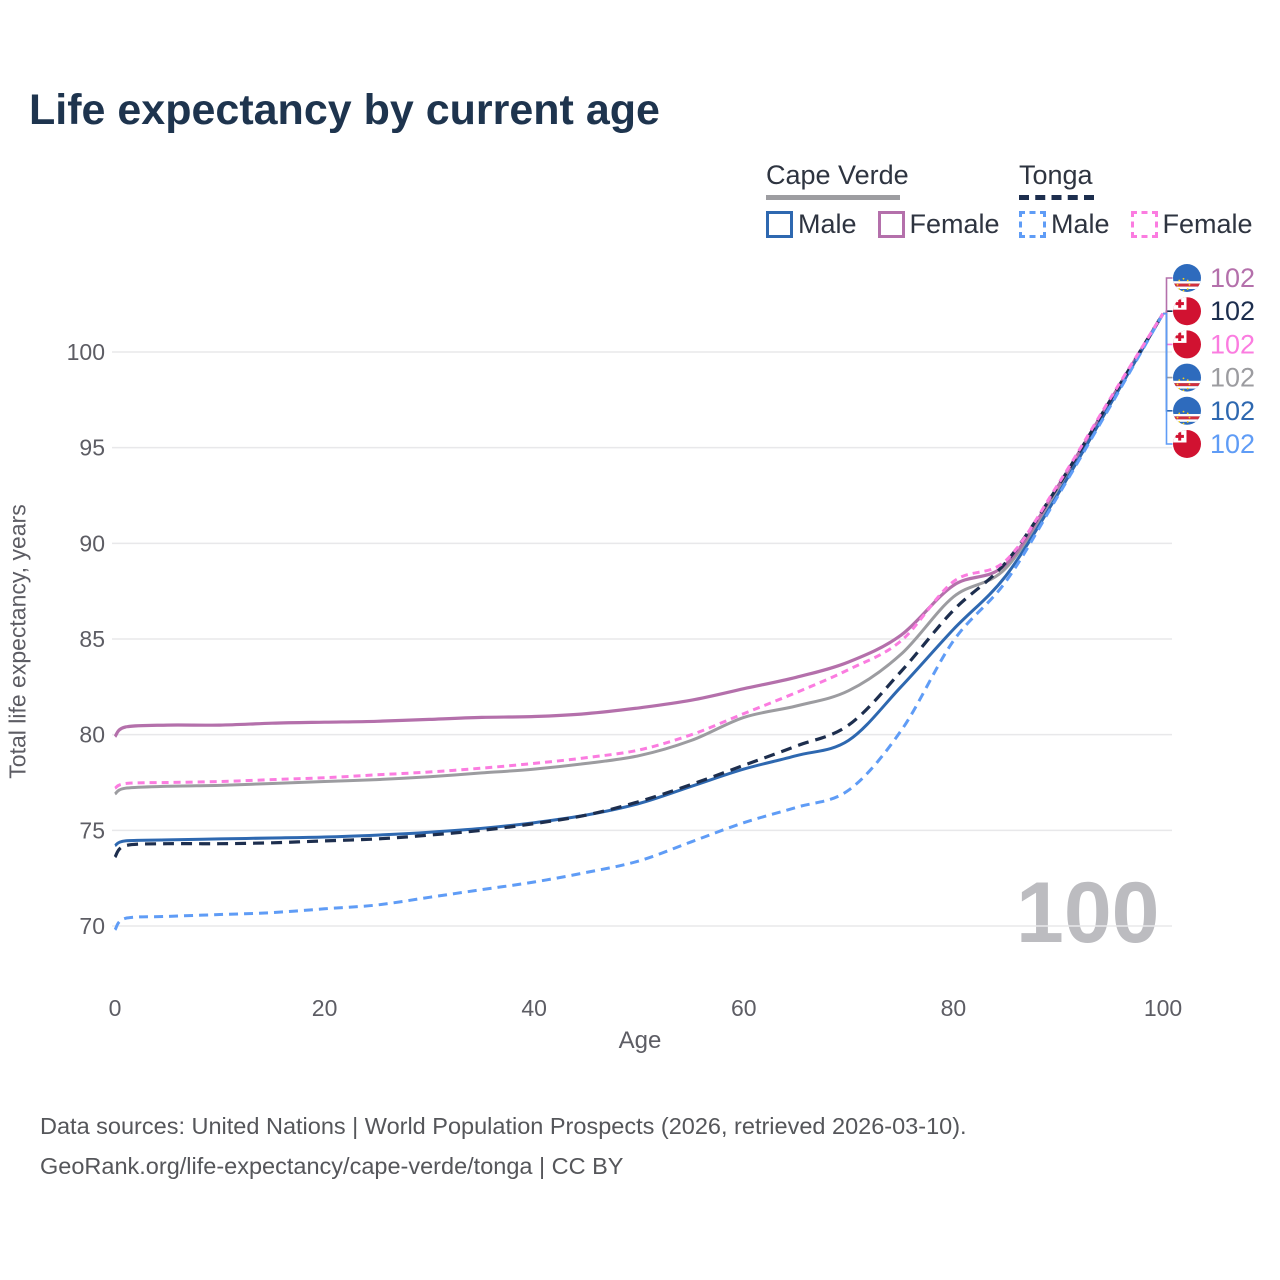 The width and height of the screenshot is (1280, 1280). I want to click on x-axis-tick-label: 60, so click(744, 1008).